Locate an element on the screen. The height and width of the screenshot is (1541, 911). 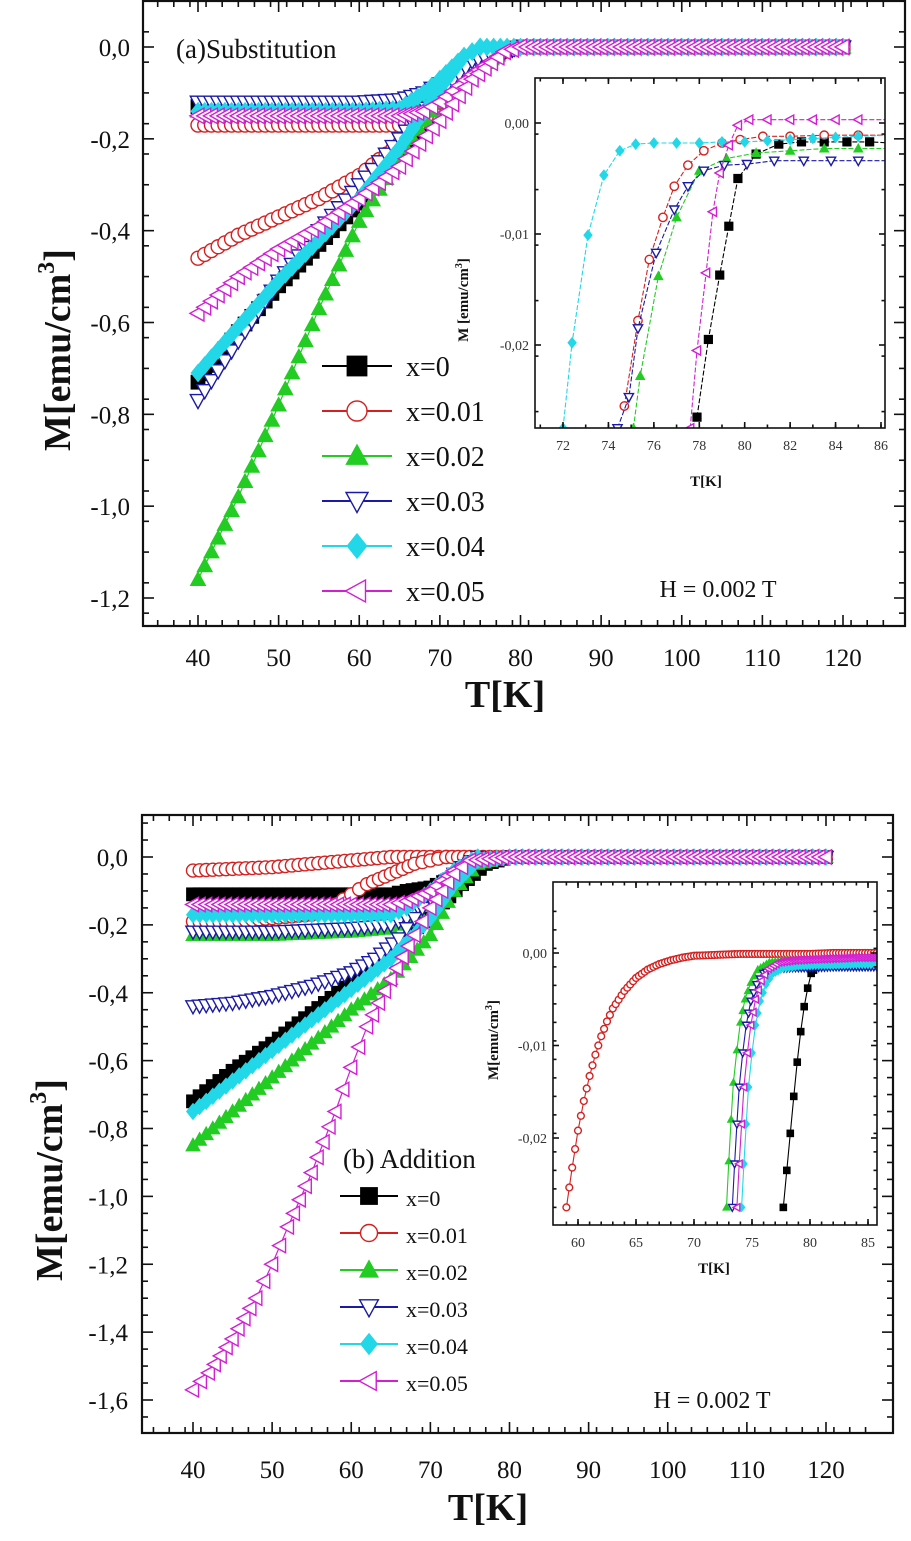
y-tick-label: -1,2 is located at coordinates (108, 1265).